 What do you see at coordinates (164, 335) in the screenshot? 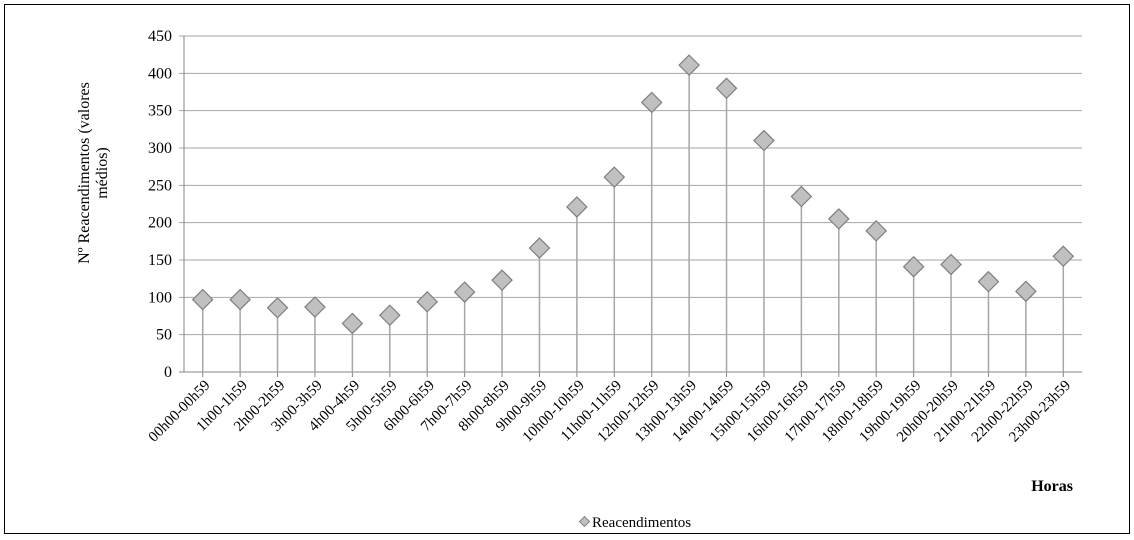
I see `y-tick-label: 50` at bounding box center [164, 335].